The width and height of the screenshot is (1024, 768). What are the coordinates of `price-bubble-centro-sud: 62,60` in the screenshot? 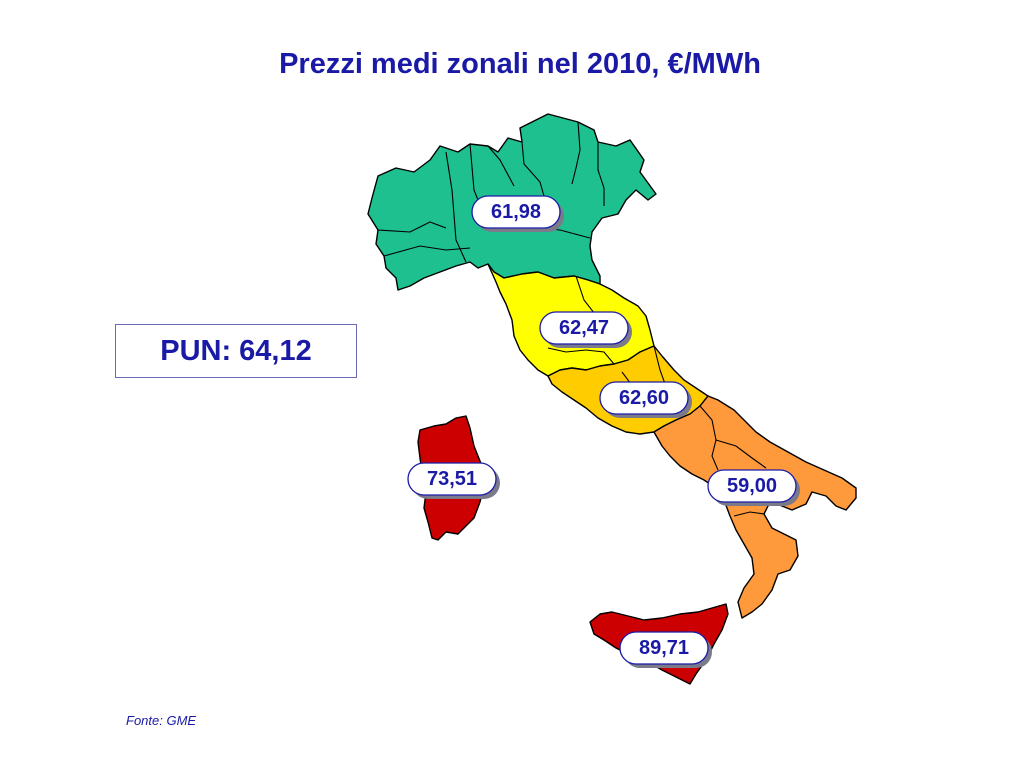 It's located at (645, 399).